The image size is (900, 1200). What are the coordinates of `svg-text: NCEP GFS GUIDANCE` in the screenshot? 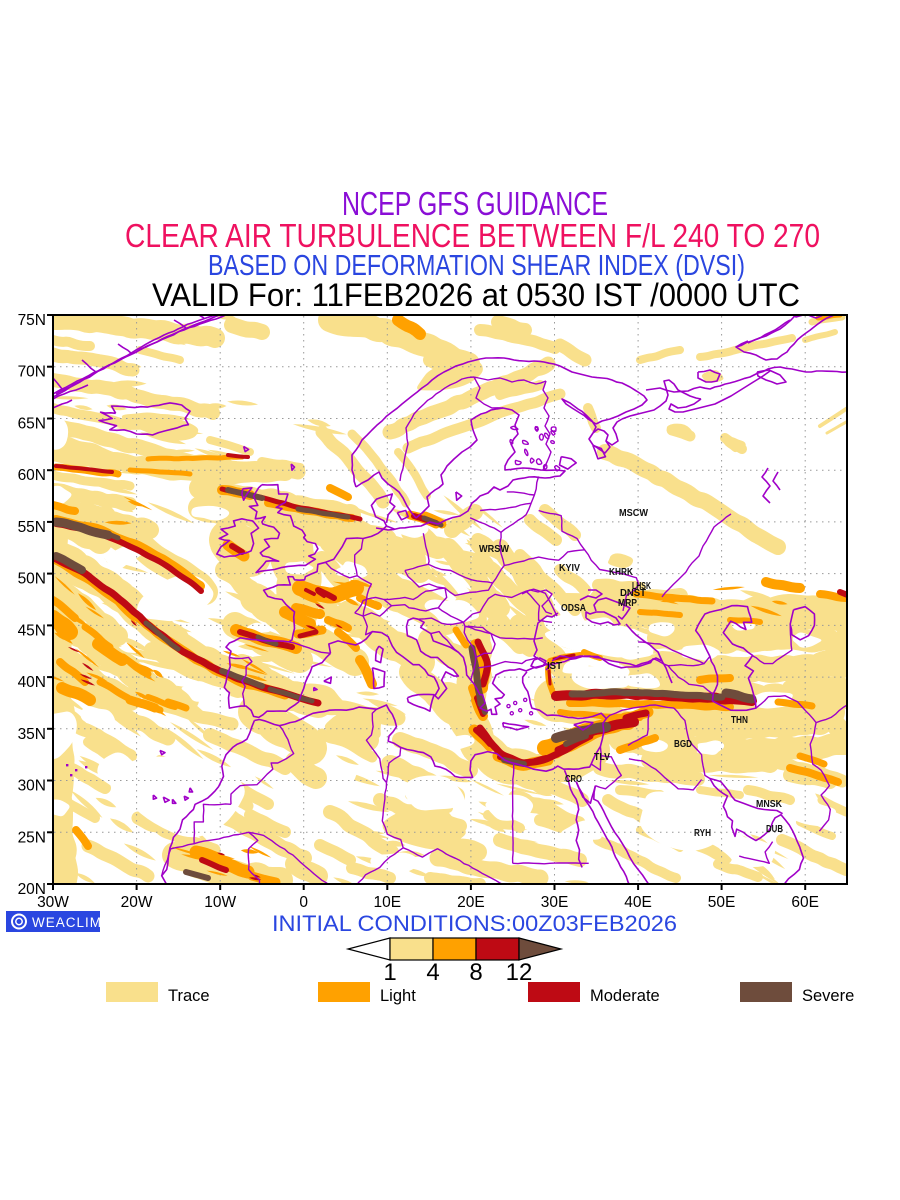 It's located at (475, 203).